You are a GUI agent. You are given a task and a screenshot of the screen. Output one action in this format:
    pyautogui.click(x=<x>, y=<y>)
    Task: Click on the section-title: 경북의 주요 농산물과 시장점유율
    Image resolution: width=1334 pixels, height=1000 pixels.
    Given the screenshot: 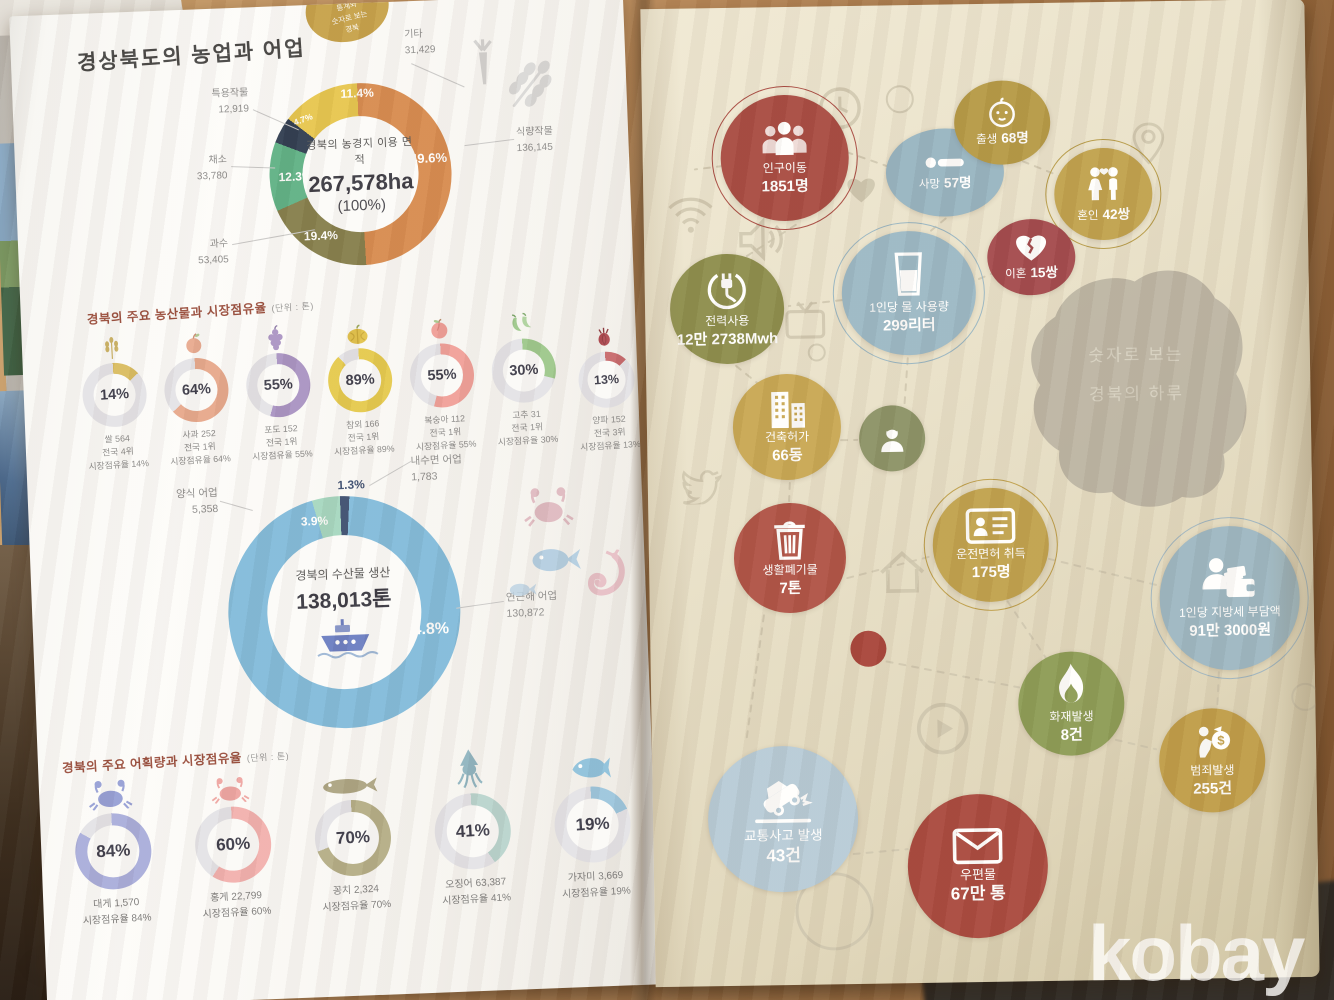 What is the action you would take?
    pyautogui.click(x=177, y=314)
    